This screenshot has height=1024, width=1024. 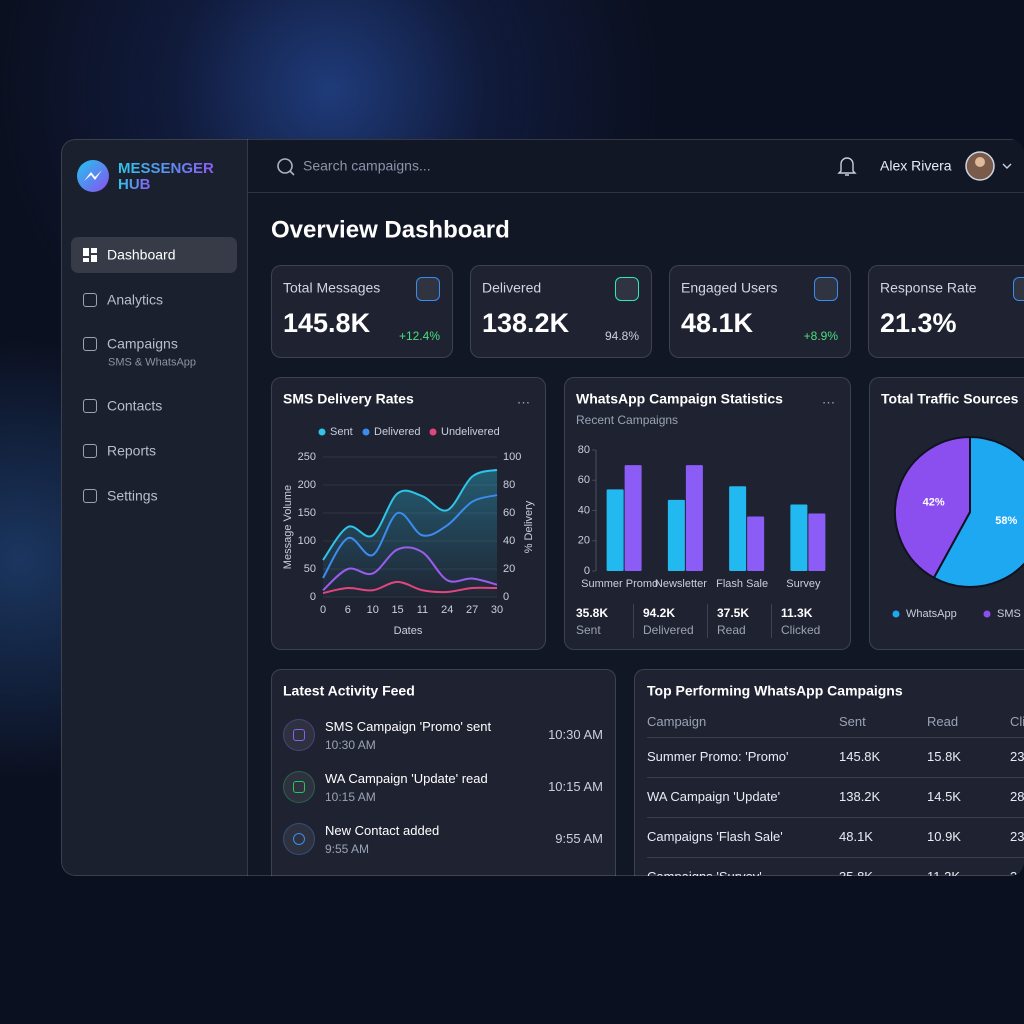 I want to click on x-tick-label: Newsletter, so click(x=681, y=584).